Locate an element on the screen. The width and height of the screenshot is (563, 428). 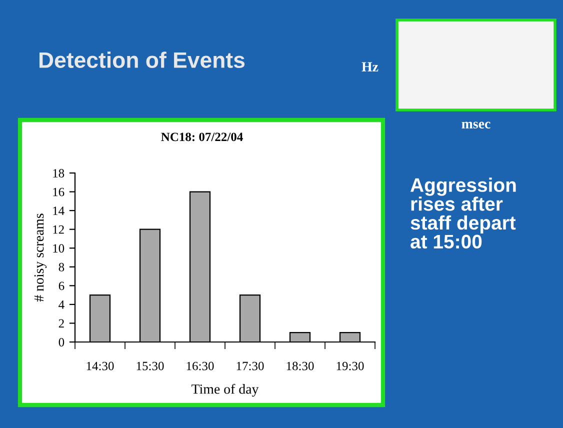
x-tick-label: 15:30 is located at coordinates (150, 366).